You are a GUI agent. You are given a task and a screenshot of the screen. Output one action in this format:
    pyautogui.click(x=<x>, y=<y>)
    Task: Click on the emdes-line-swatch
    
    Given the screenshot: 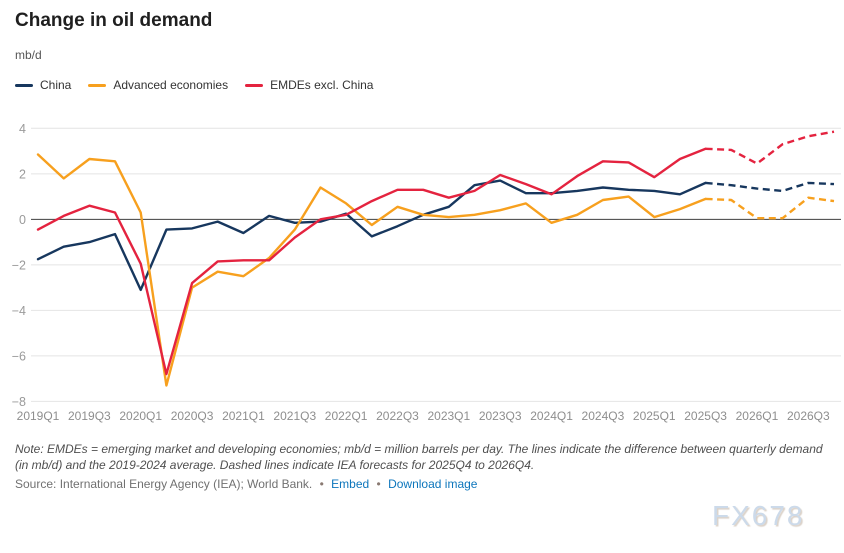 What is the action you would take?
    pyautogui.click(x=254, y=85)
    